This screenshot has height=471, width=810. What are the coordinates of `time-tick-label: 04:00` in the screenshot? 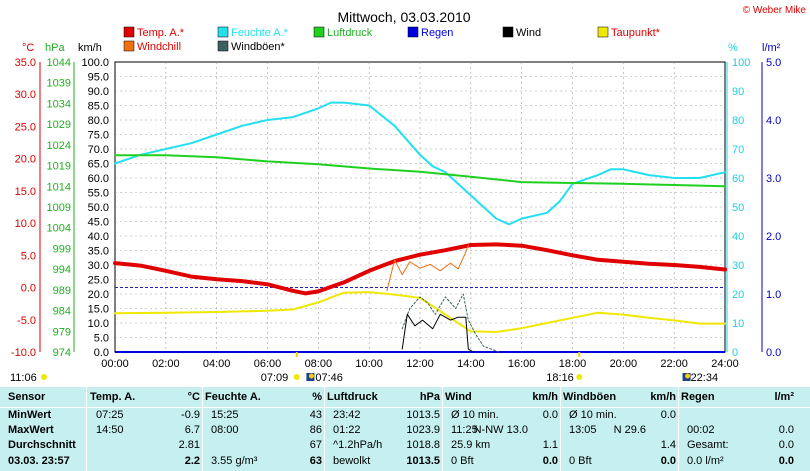 It's located at (217, 364).